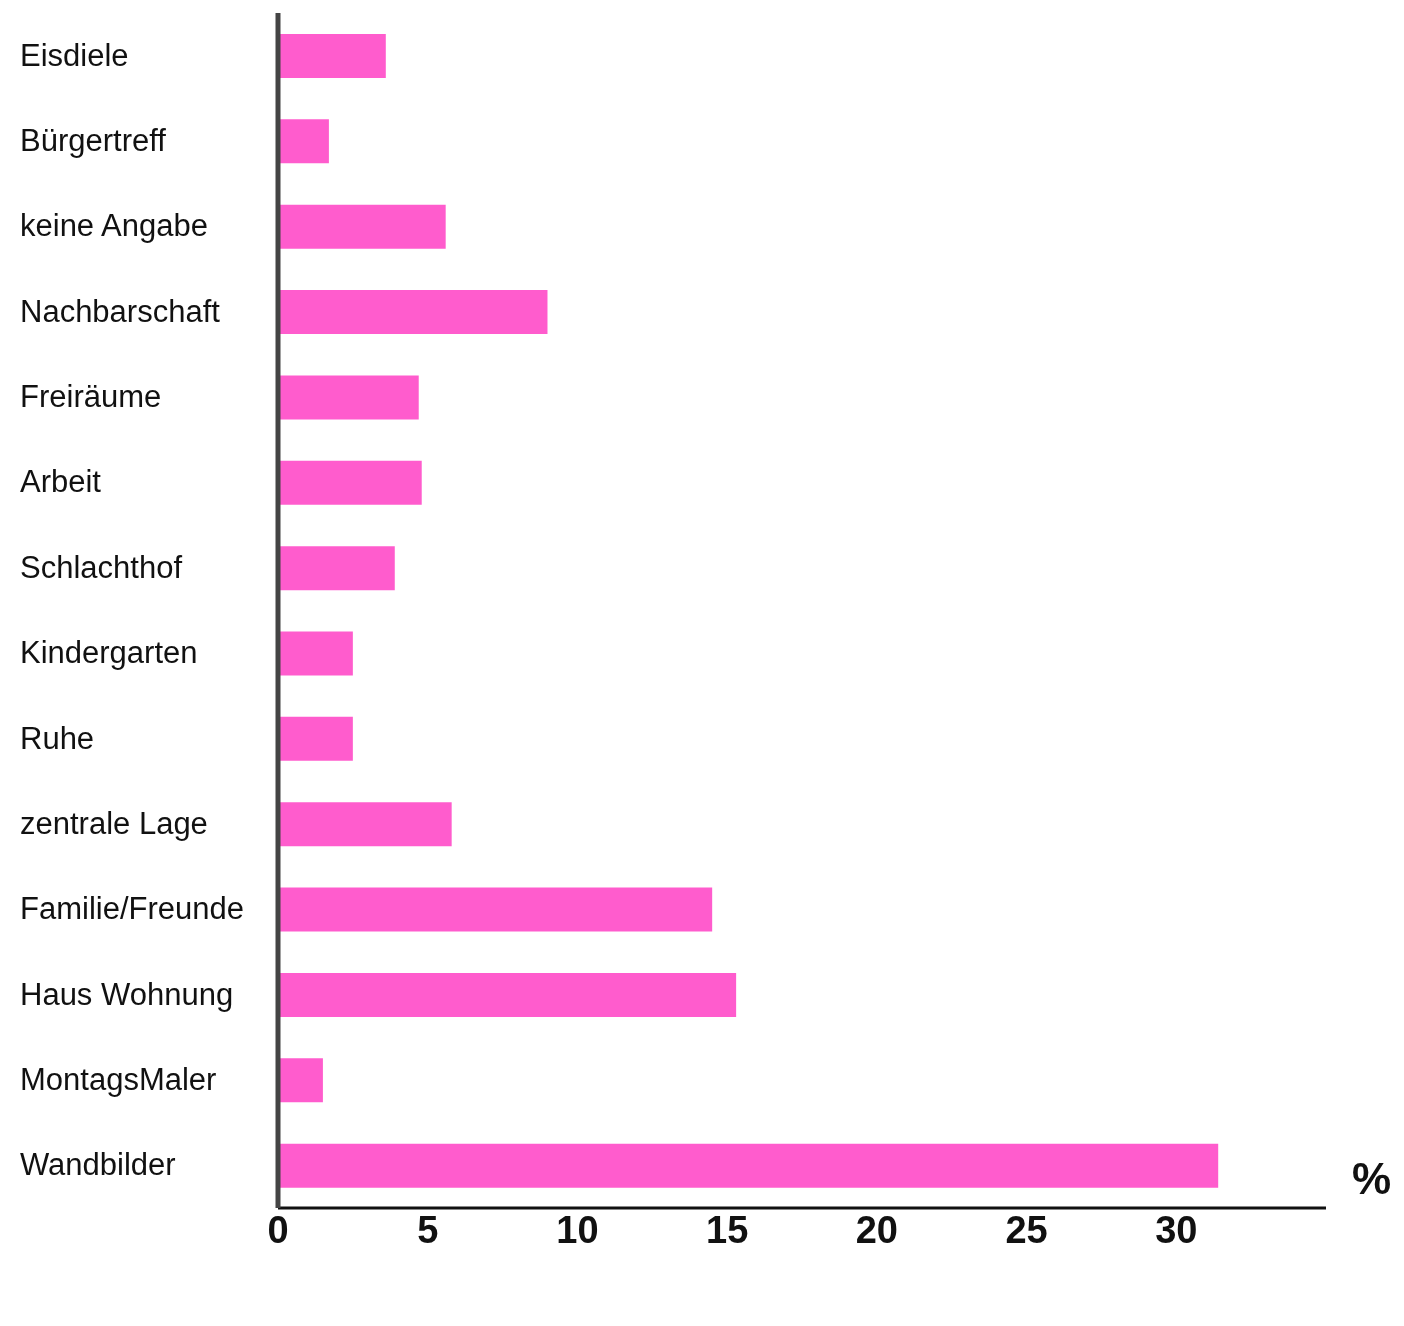 The width and height of the screenshot is (1404, 1326). Describe the element at coordinates (1371, 1179) in the screenshot. I see `x-axis-title: %` at that location.